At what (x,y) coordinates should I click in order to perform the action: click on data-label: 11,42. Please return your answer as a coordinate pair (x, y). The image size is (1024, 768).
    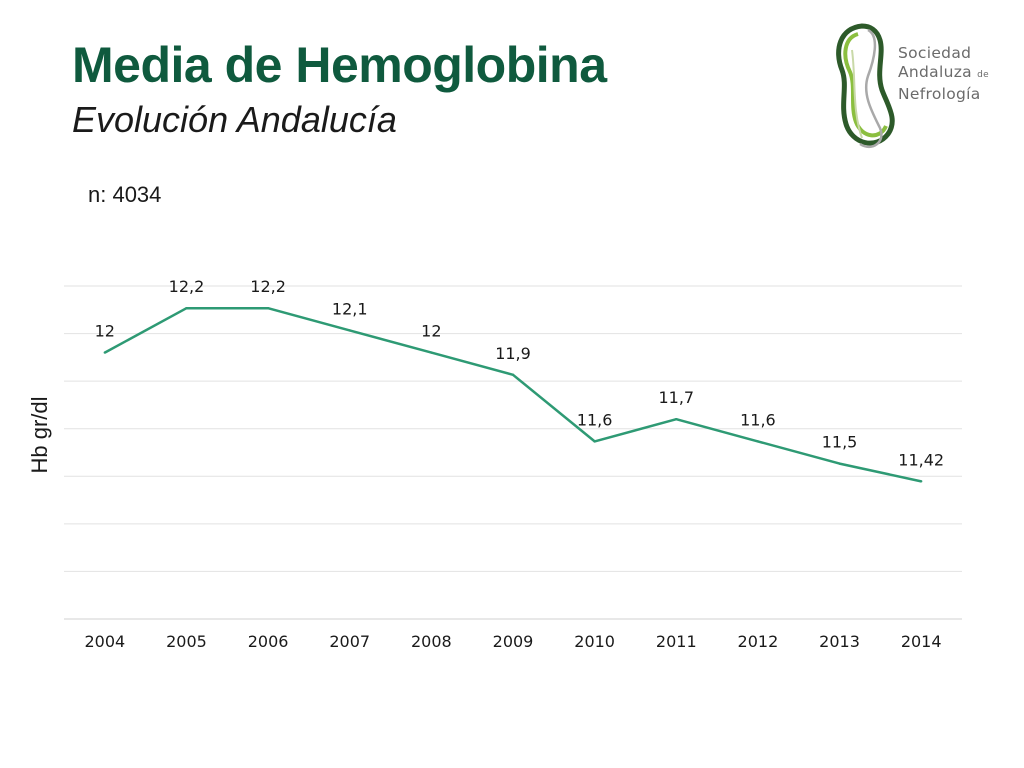
    Looking at the image, I should click on (921, 459).